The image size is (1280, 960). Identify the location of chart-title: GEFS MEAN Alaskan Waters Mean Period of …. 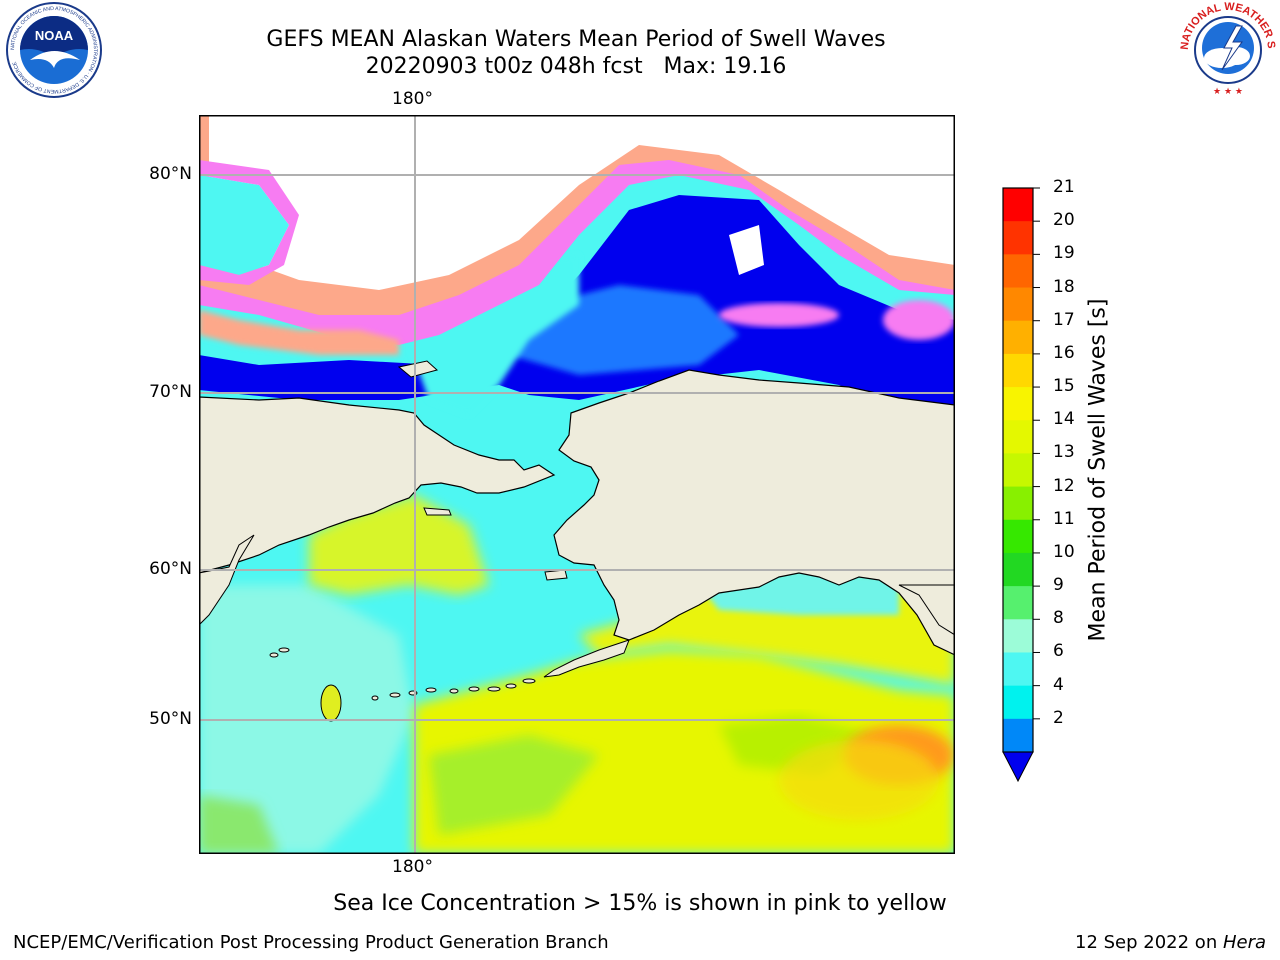
(576, 39).